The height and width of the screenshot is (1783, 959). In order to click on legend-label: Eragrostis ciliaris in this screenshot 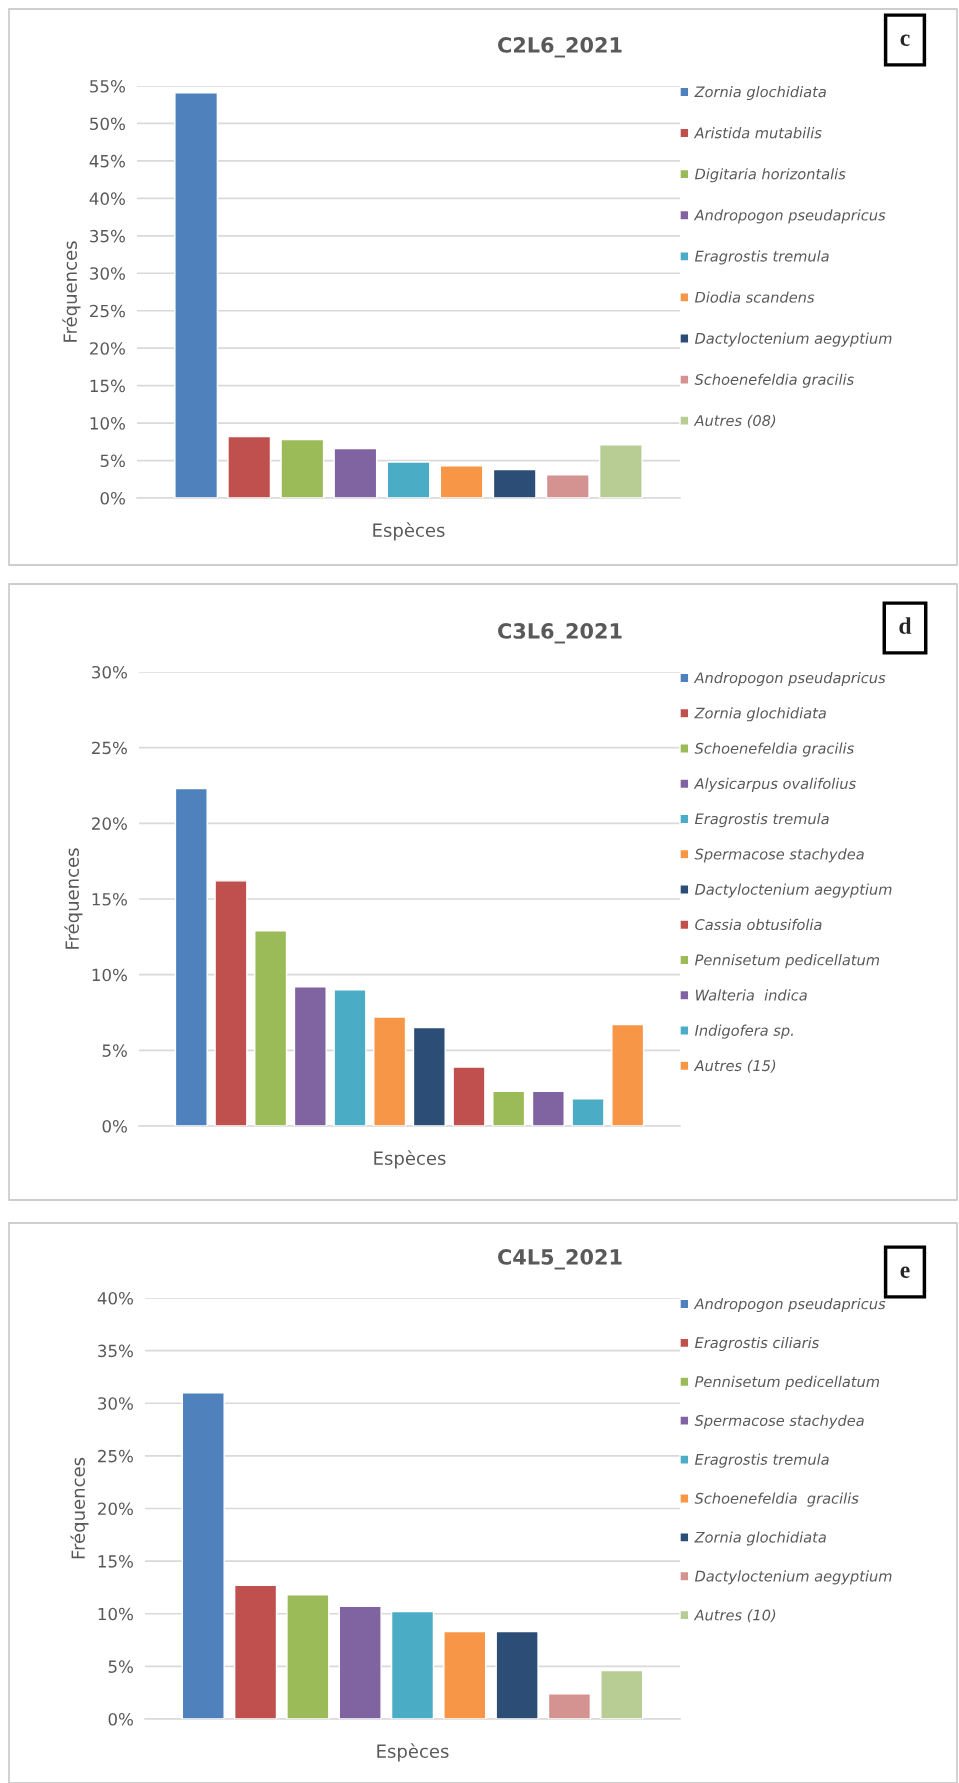, I will do `click(756, 1344)`.